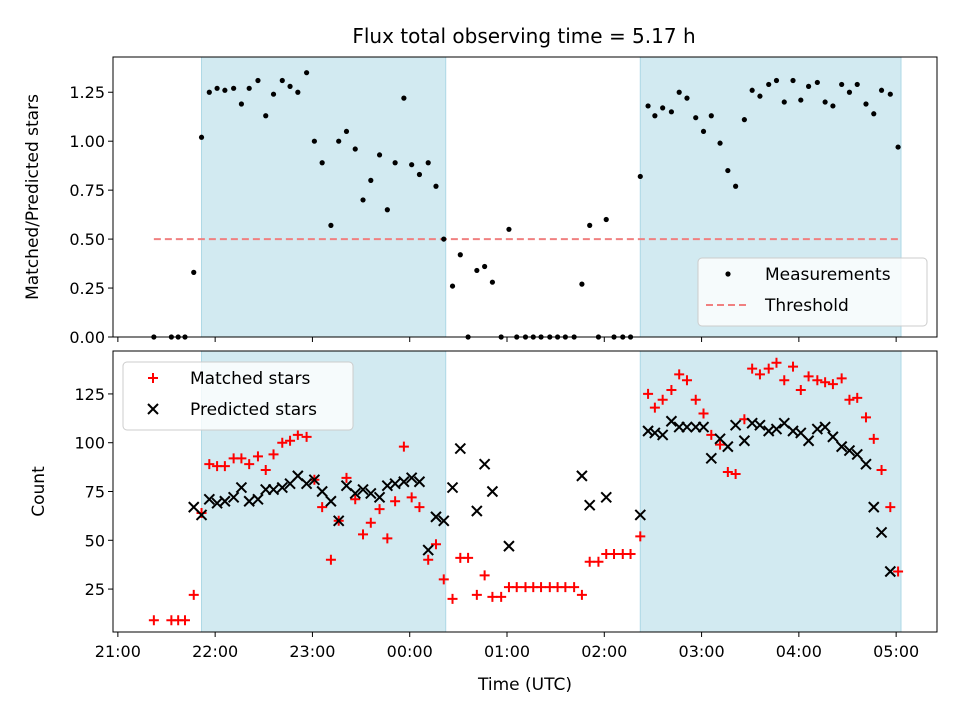 The height and width of the screenshot is (720, 960). Describe the element at coordinates (33, 197) in the screenshot. I see `y-axis-label: Matched/Predicted stars` at that location.